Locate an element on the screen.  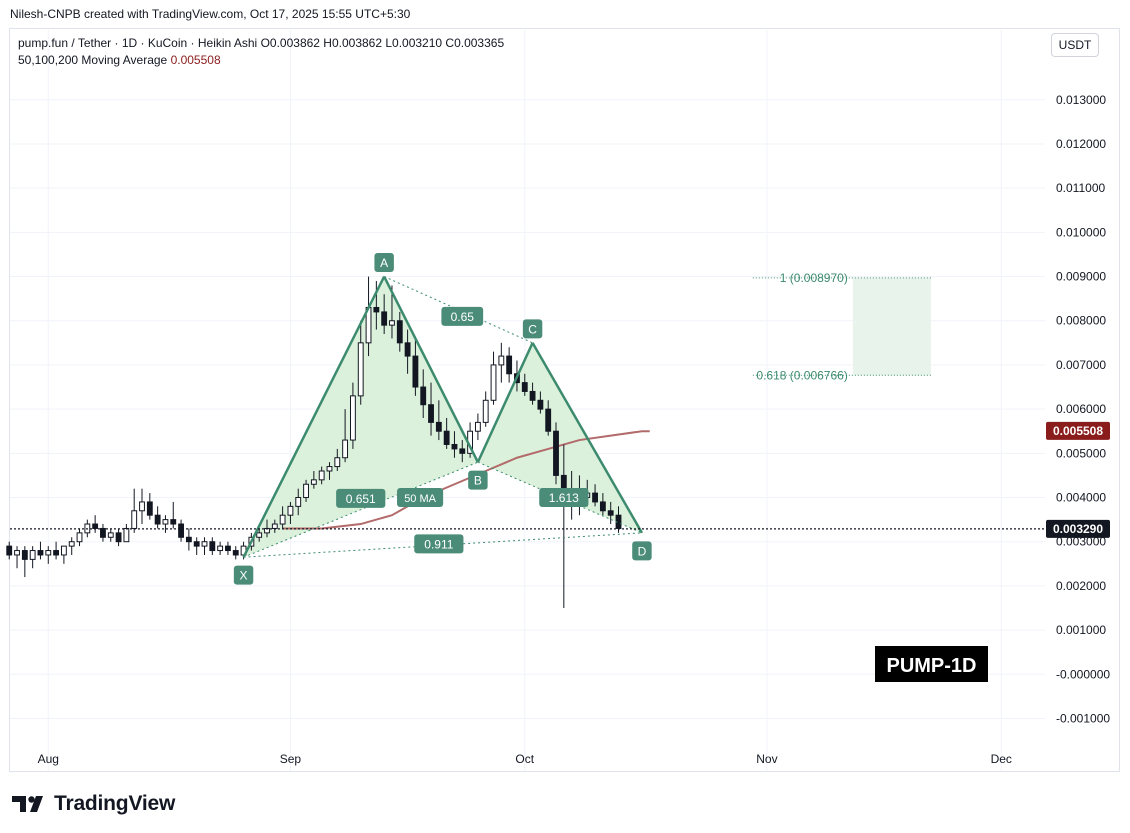
symbol-watermark-bg is located at coordinates (931, 664).